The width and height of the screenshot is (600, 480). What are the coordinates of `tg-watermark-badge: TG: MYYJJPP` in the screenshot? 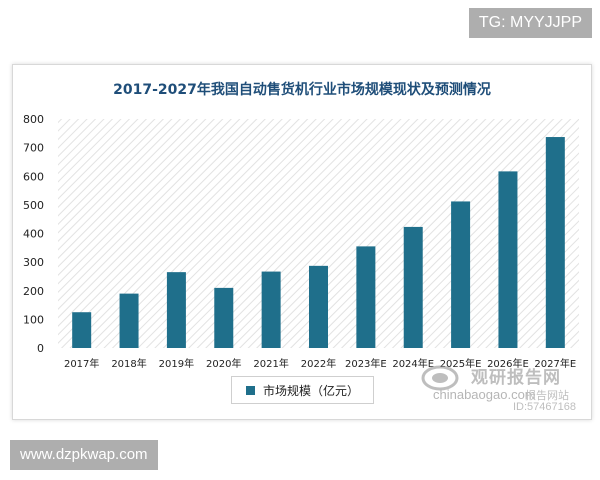 It's located at (530, 23).